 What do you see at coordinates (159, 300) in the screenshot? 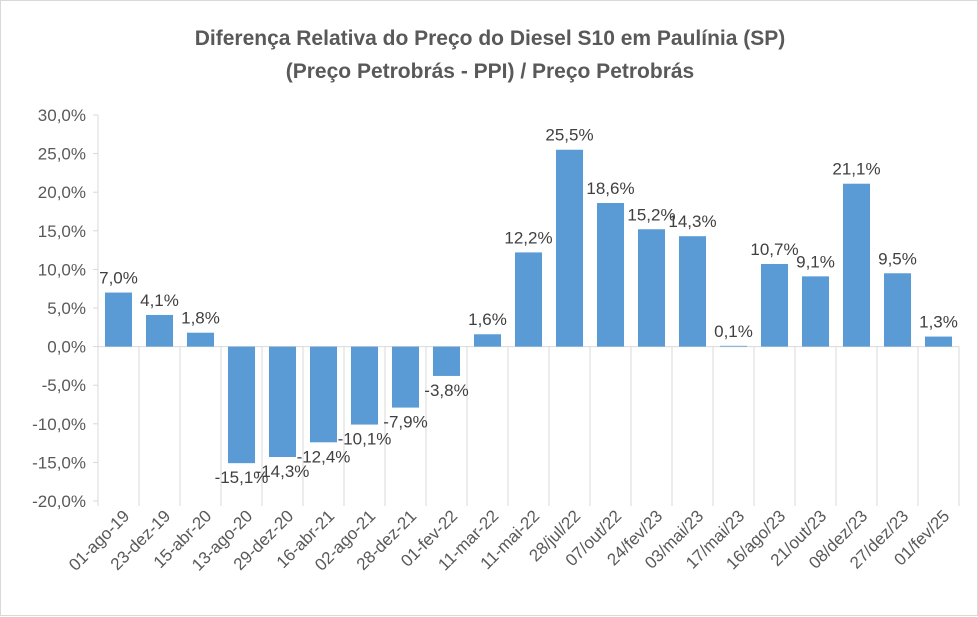
I see `data-label: 4,1%` at bounding box center [159, 300].